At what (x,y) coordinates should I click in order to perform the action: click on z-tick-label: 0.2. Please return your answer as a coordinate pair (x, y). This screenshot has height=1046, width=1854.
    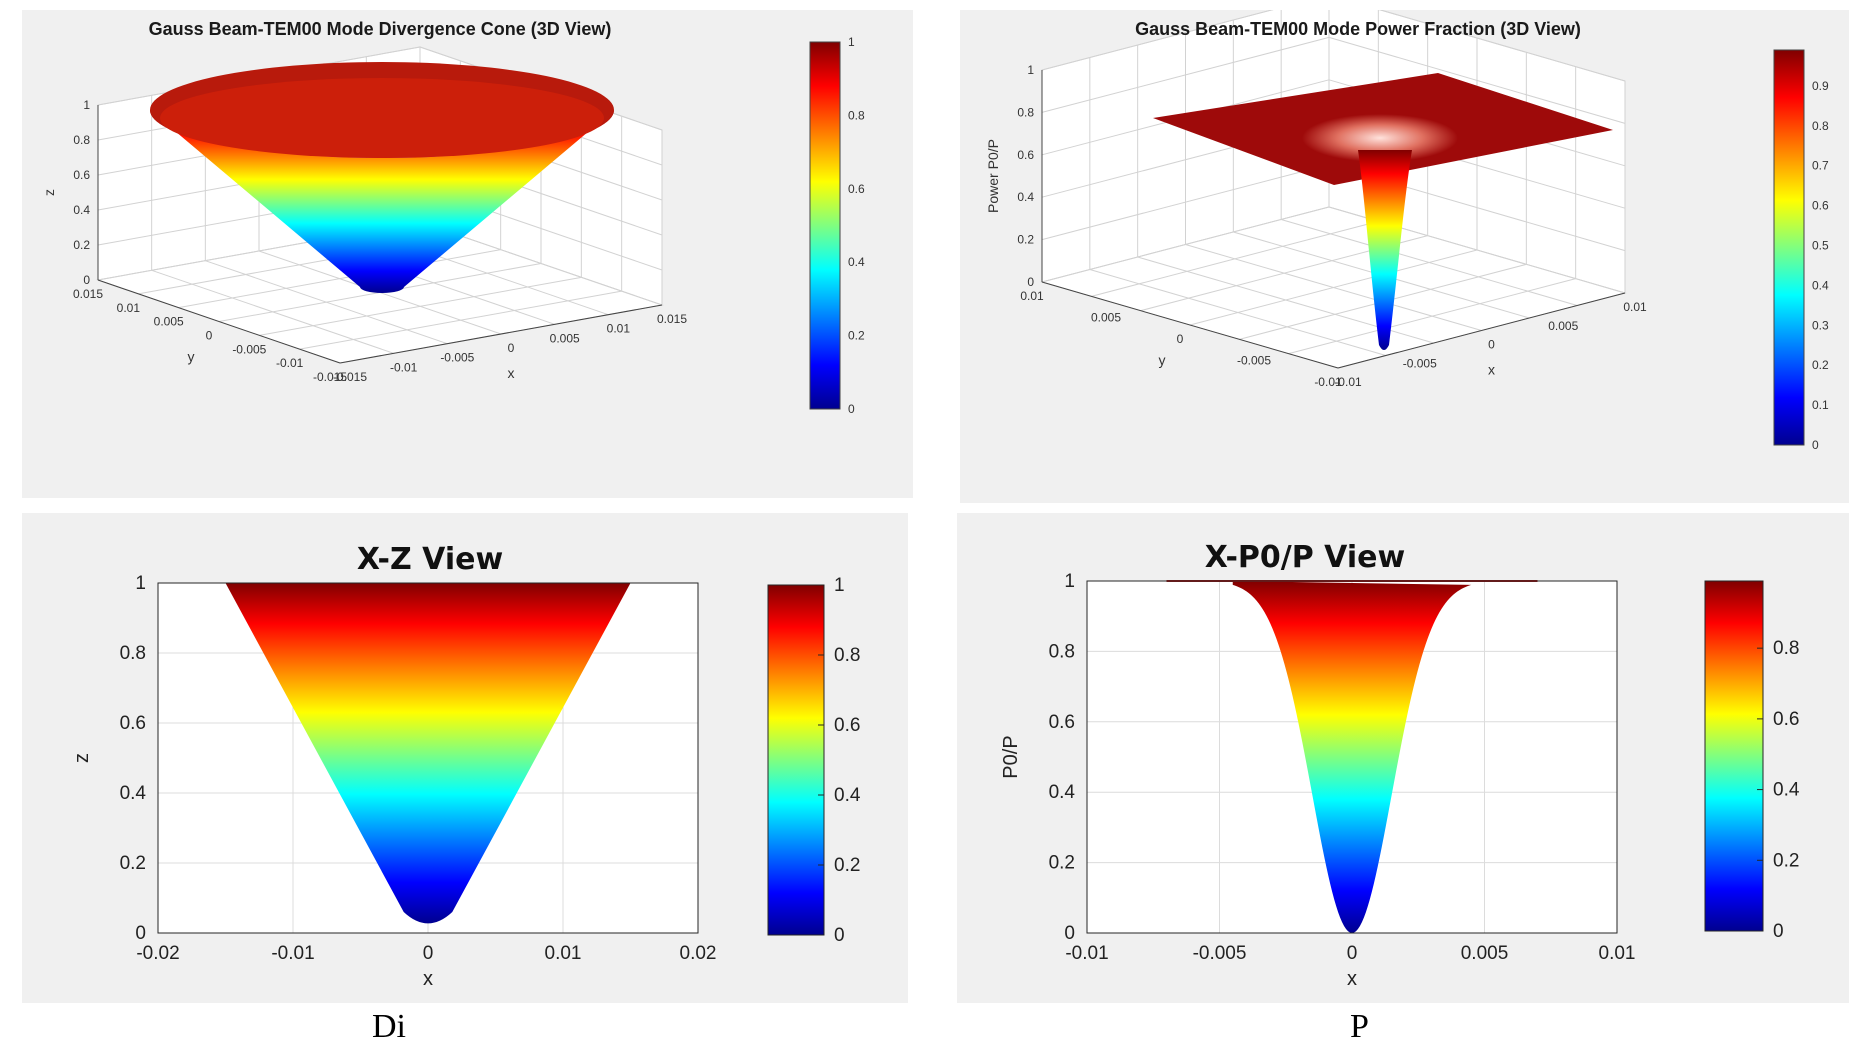
    Looking at the image, I should click on (1025, 240).